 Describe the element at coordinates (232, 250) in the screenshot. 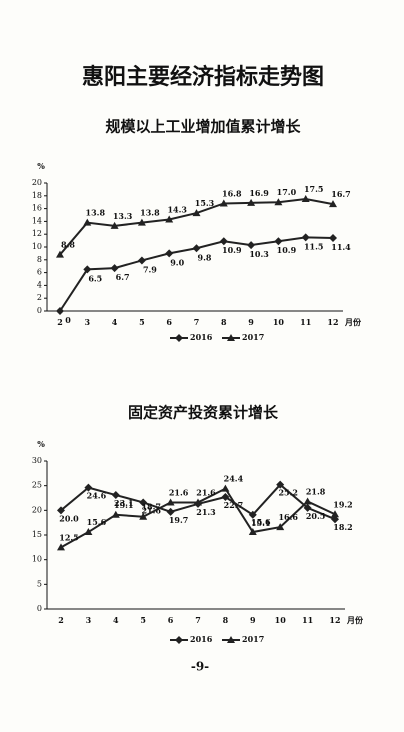

I see `data-label: 10.9` at that location.